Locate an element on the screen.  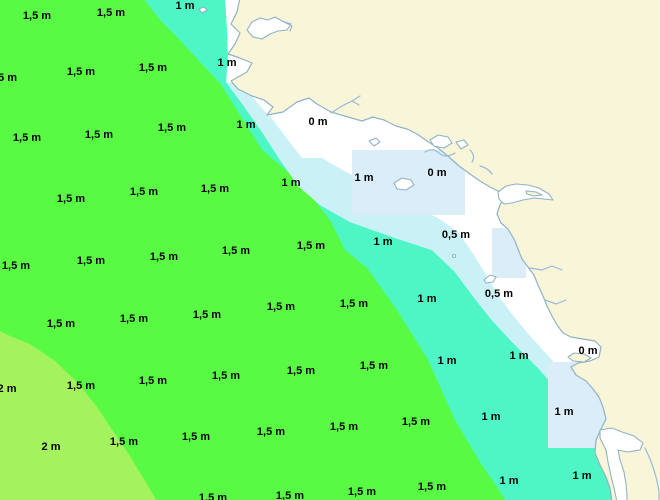
marsh-islet-b is located at coordinates (462, 144).